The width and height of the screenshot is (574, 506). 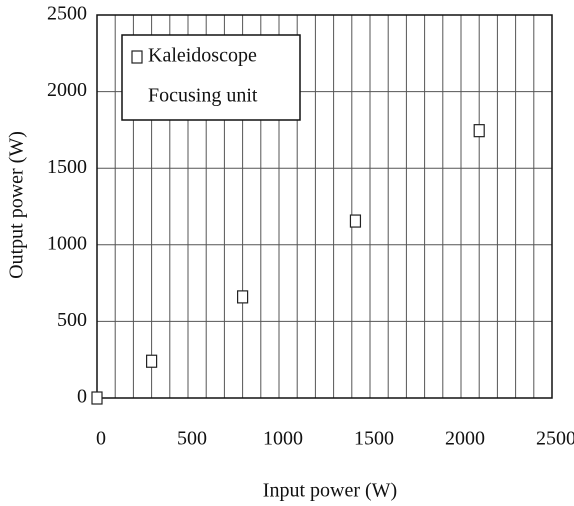 I want to click on y-tick-label: 2000, so click(x=67, y=90).